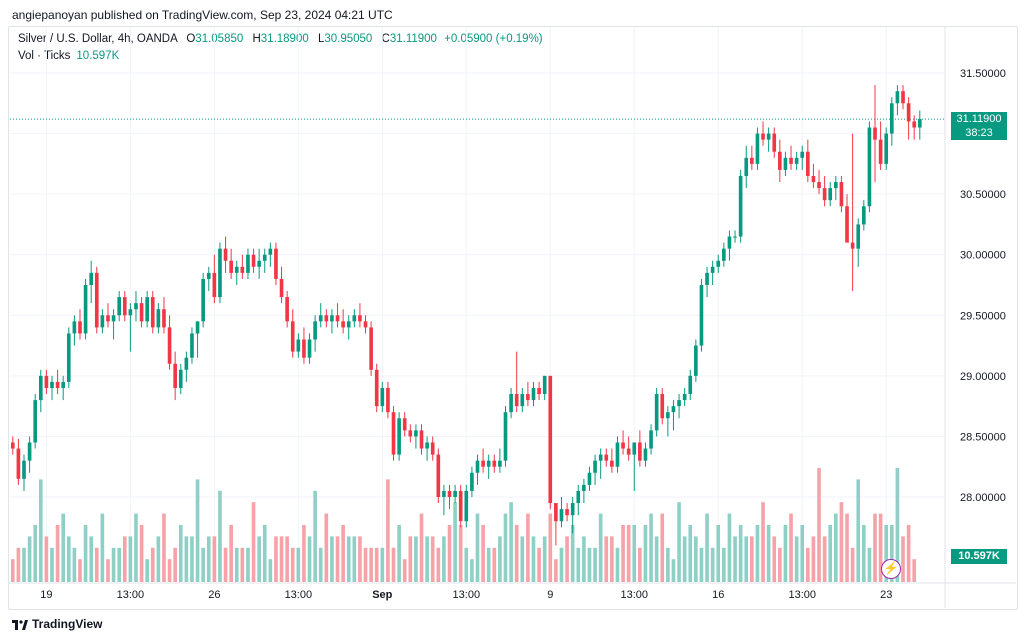 The image size is (1024, 641). What do you see at coordinates (219, 39) in the screenshot?
I see `open-value: 31.05850` at bounding box center [219, 39].